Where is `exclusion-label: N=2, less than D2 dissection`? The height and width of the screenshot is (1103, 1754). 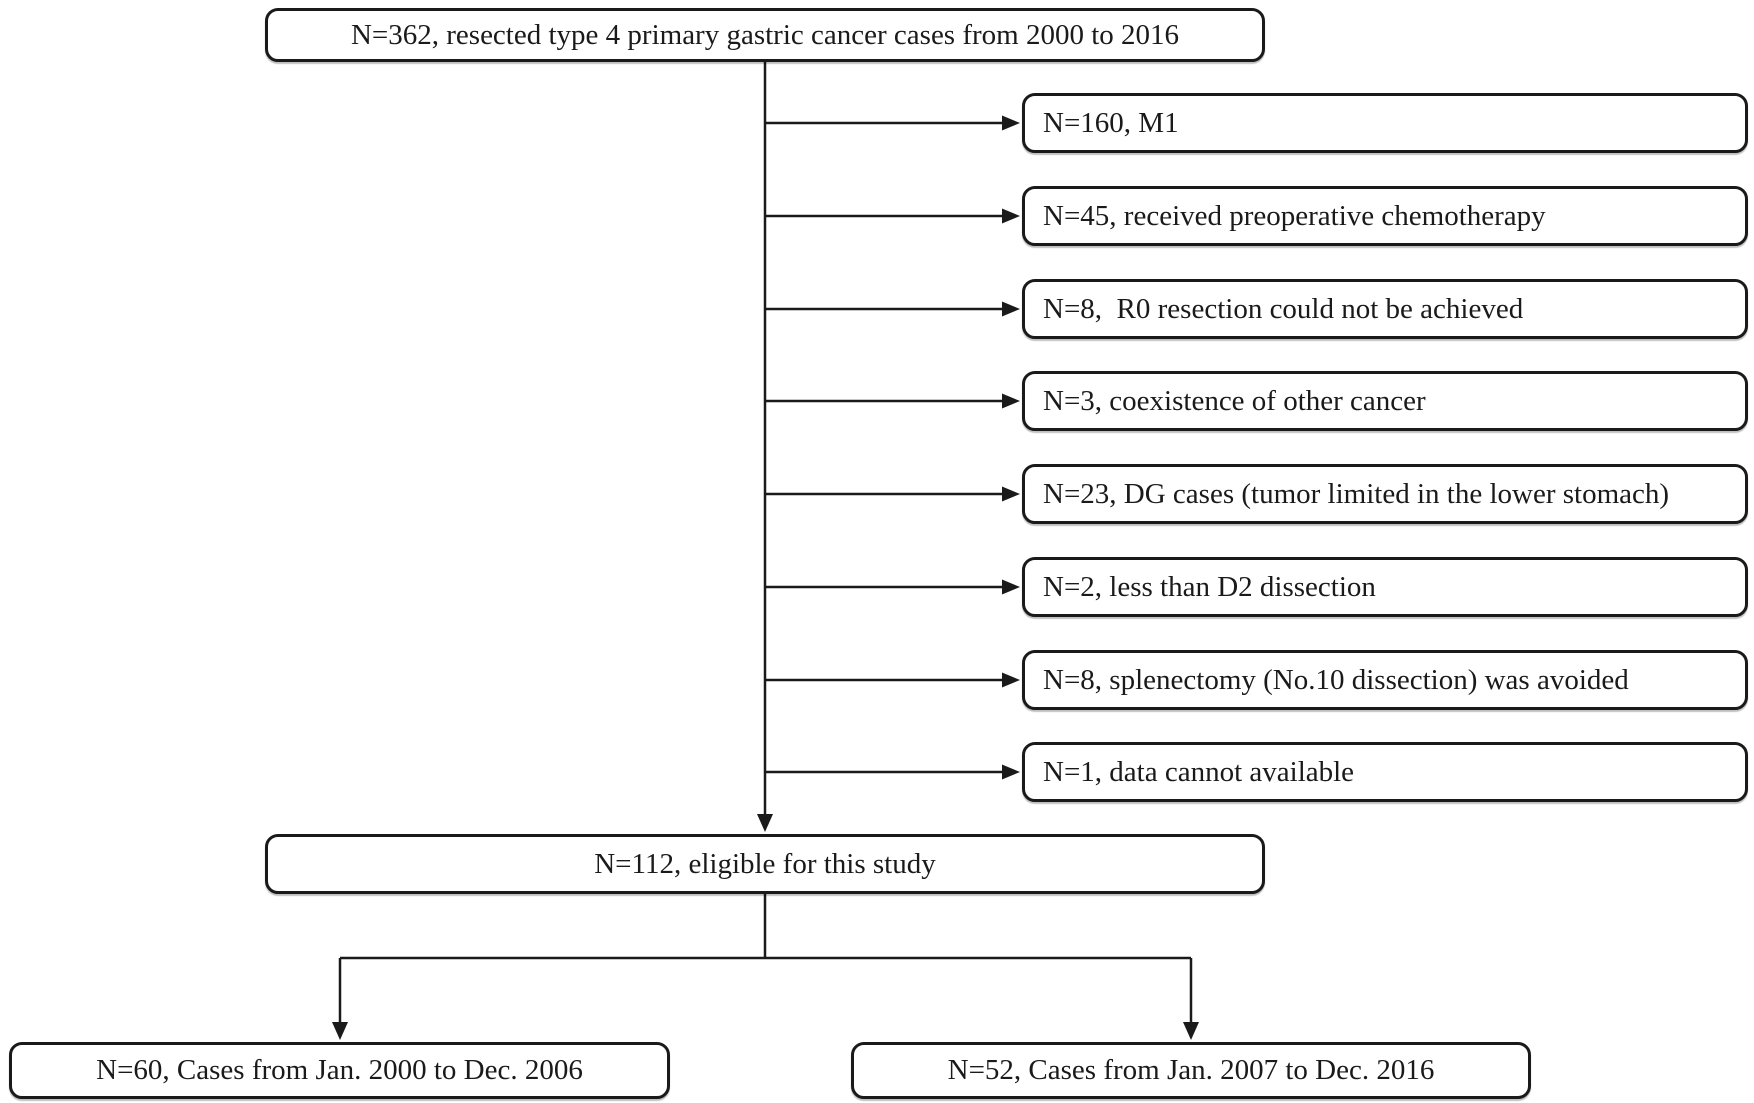 exclusion-label: N=2, less than D2 dissection is located at coordinates (1209, 586).